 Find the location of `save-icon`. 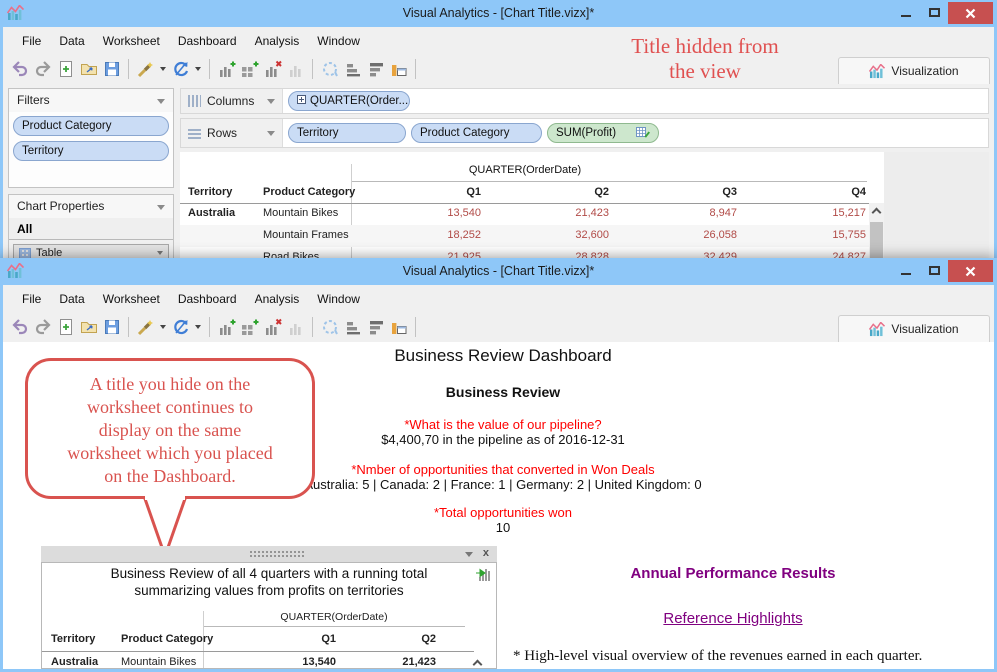

save-icon is located at coordinates (111, 69).